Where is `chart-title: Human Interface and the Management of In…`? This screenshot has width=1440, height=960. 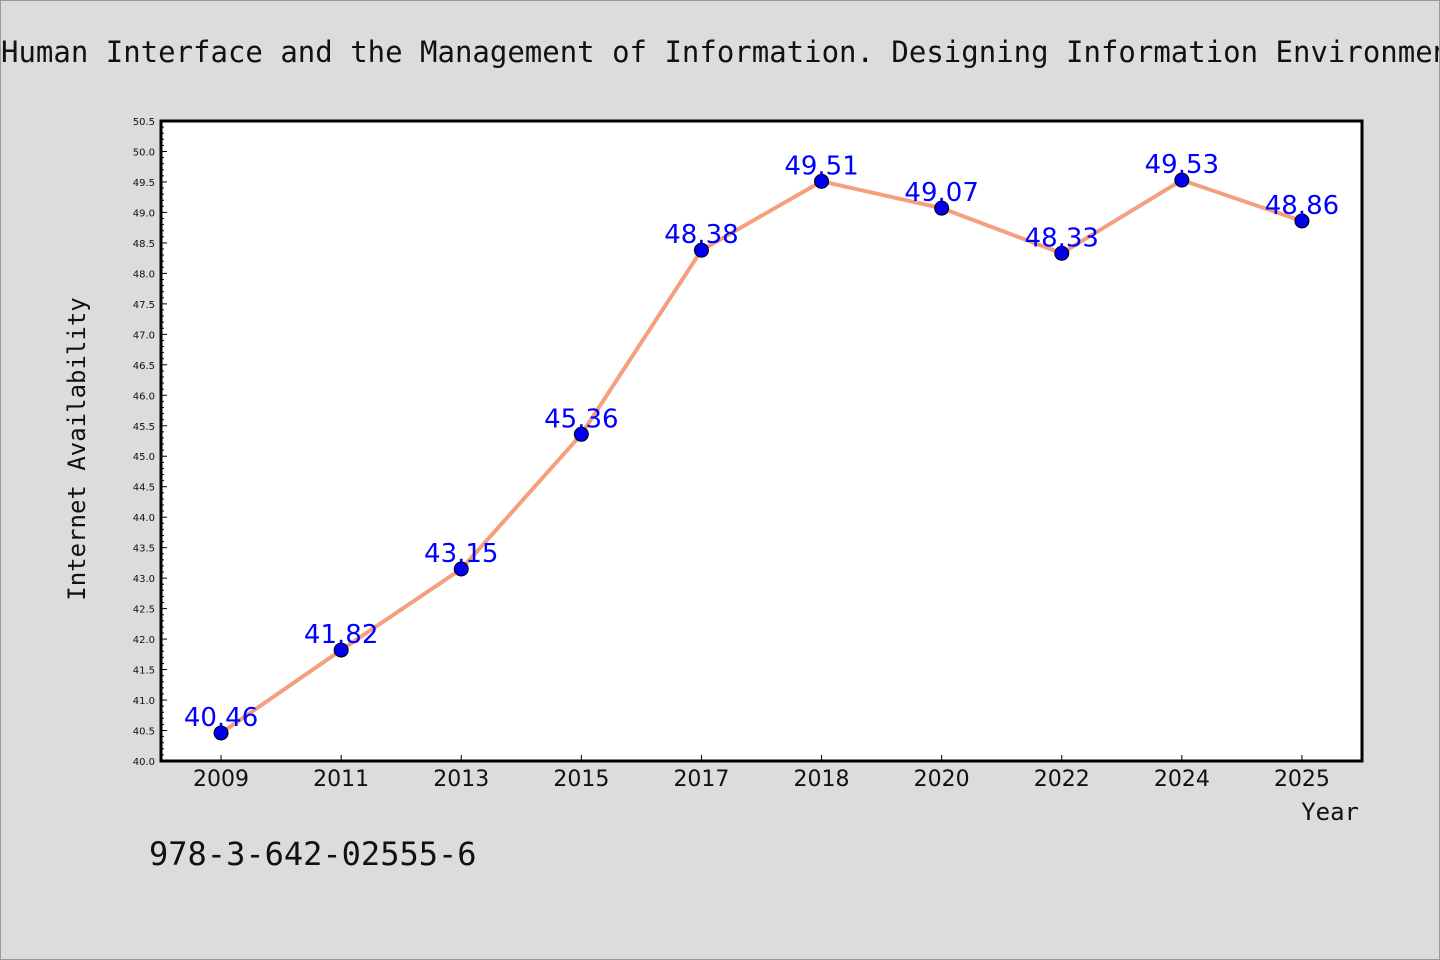
chart-title: Human Interface and the Management of In… is located at coordinates (720, 52).